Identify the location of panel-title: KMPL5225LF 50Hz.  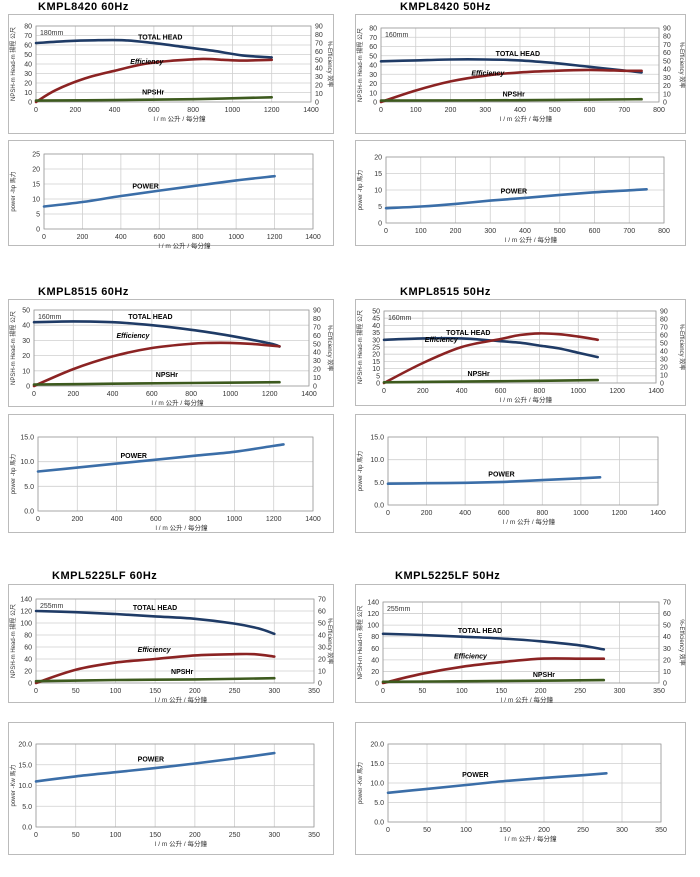
(448, 576).